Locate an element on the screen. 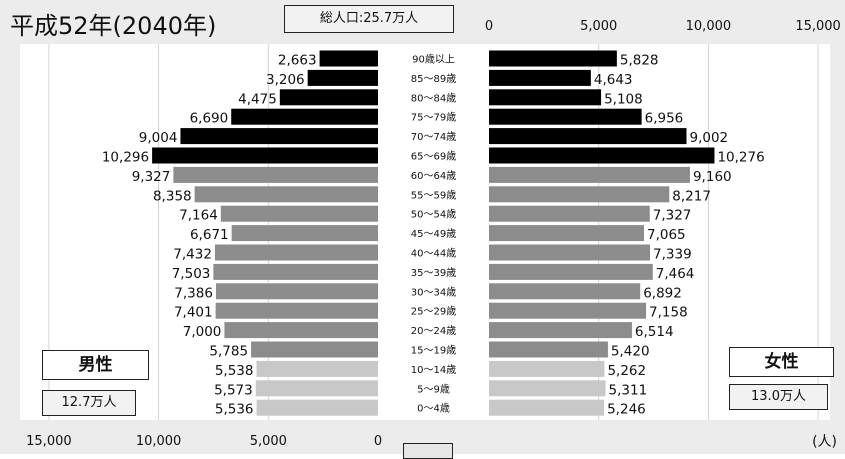  age-group-label: 75〜79歳 is located at coordinates (433, 118).